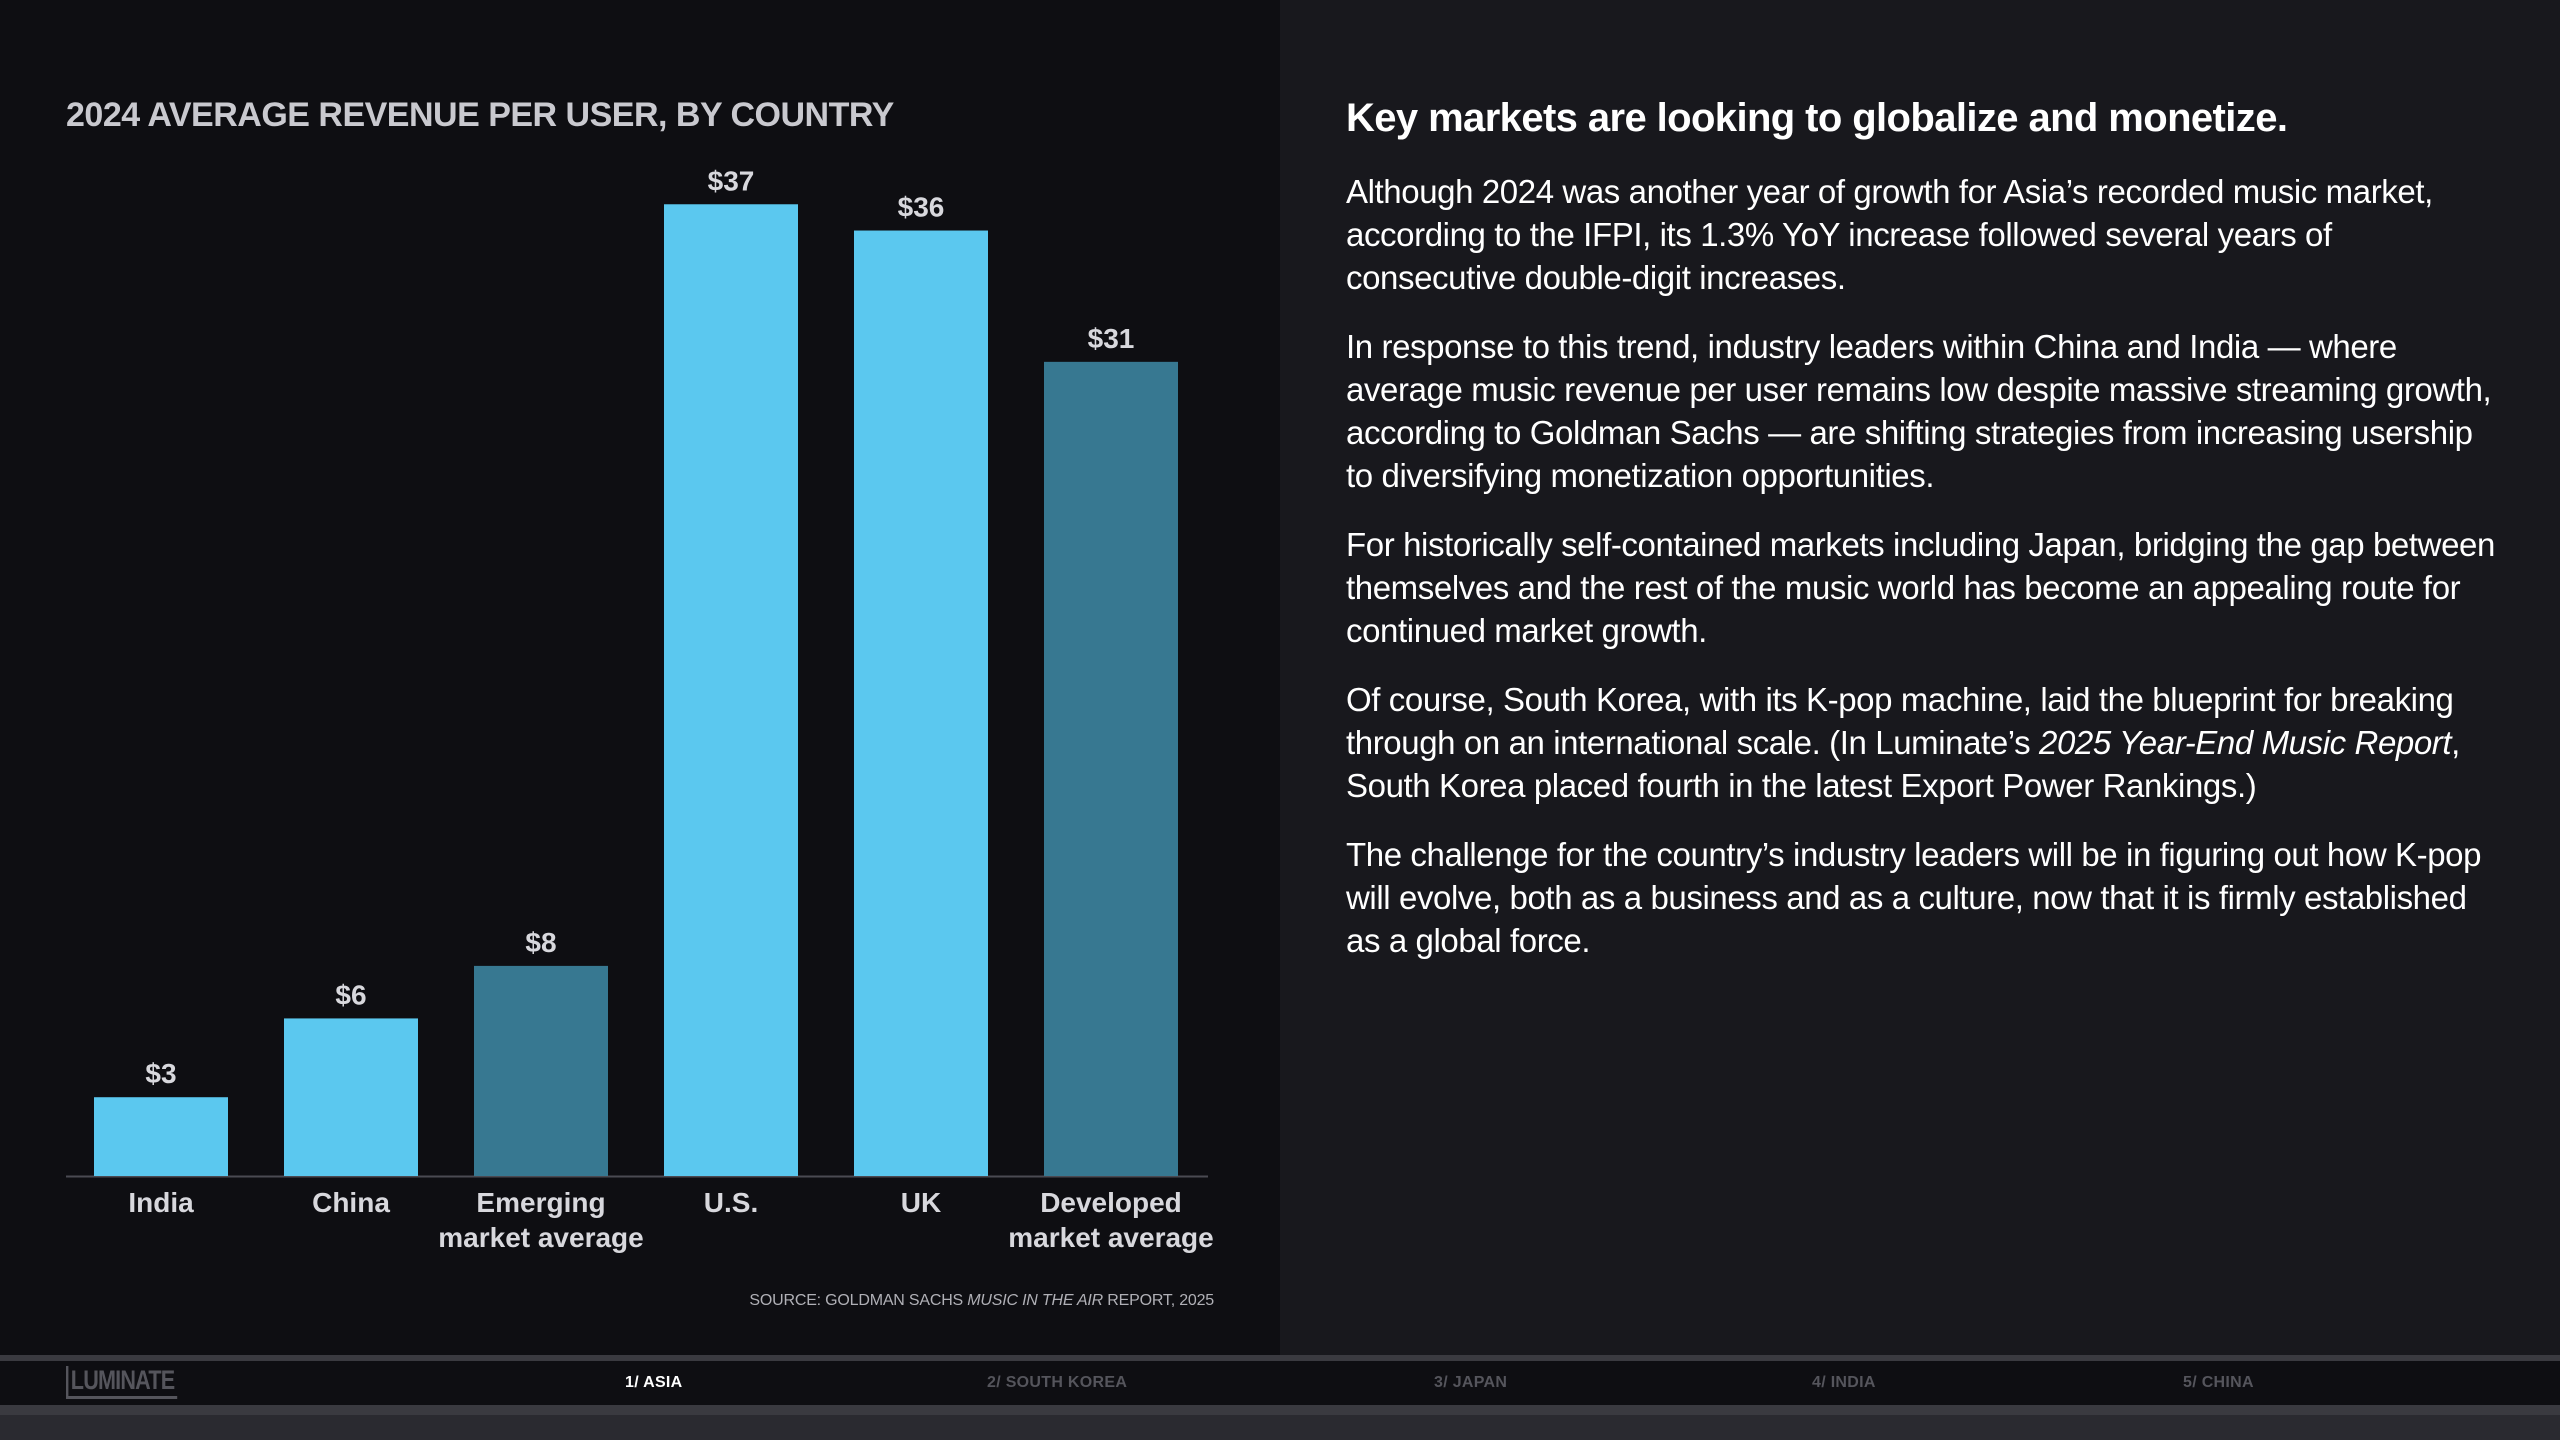 Image resolution: width=2560 pixels, height=1440 pixels. Describe the element at coordinates (654, 1382) in the screenshot. I see `tab-asia: 1/ ASIA` at that location.